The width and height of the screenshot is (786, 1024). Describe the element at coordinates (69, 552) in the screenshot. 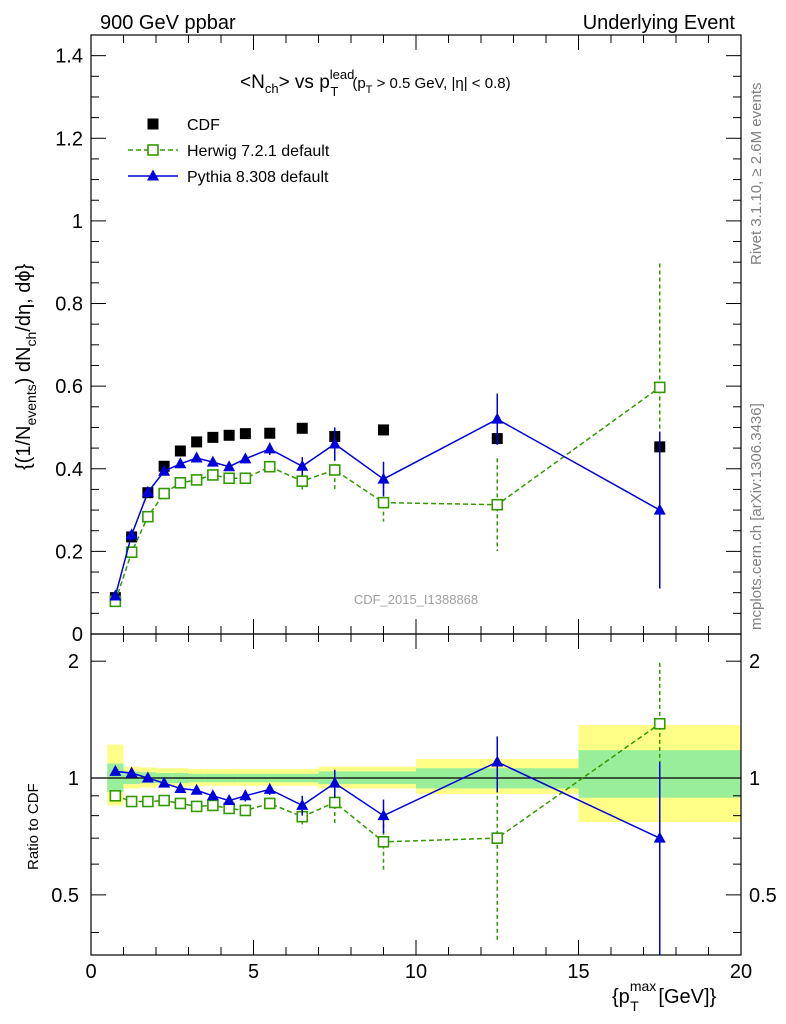

I see `y-tick-label: 0.2` at that location.